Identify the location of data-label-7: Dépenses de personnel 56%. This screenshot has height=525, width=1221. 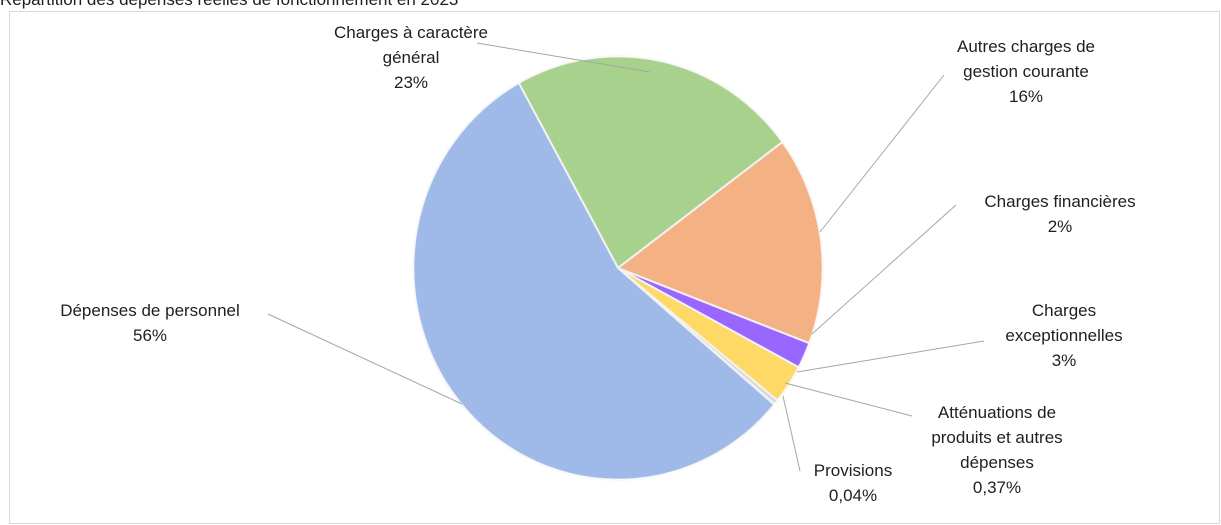
(150, 323).